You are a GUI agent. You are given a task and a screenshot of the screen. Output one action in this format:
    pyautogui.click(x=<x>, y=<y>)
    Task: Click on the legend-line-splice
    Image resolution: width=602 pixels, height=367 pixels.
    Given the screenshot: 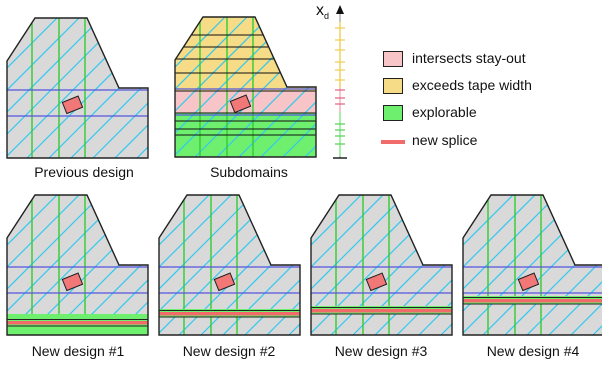 What is the action you would take?
    pyautogui.click(x=393, y=142)
    